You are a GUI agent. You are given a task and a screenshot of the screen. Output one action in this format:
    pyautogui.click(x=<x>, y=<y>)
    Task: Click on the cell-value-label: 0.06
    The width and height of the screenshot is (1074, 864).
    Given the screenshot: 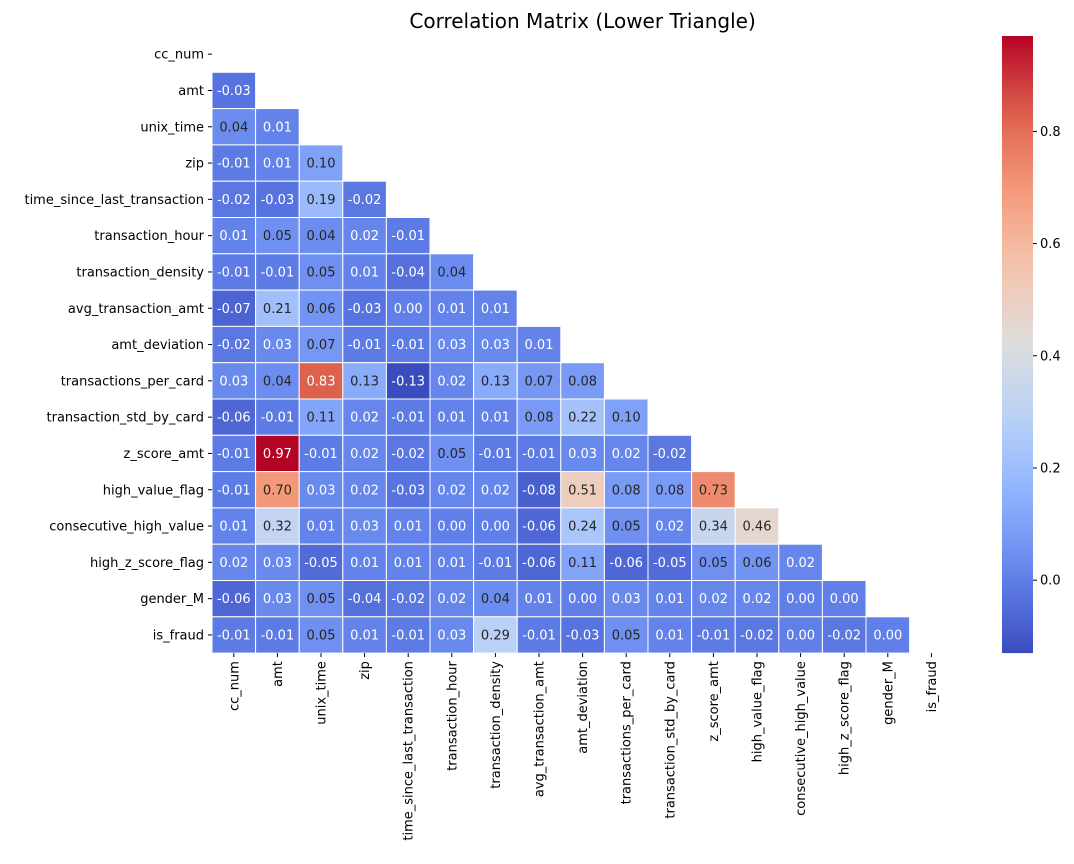 What is the action you would take?
    pyautogui.click(x=757, y=563)
    